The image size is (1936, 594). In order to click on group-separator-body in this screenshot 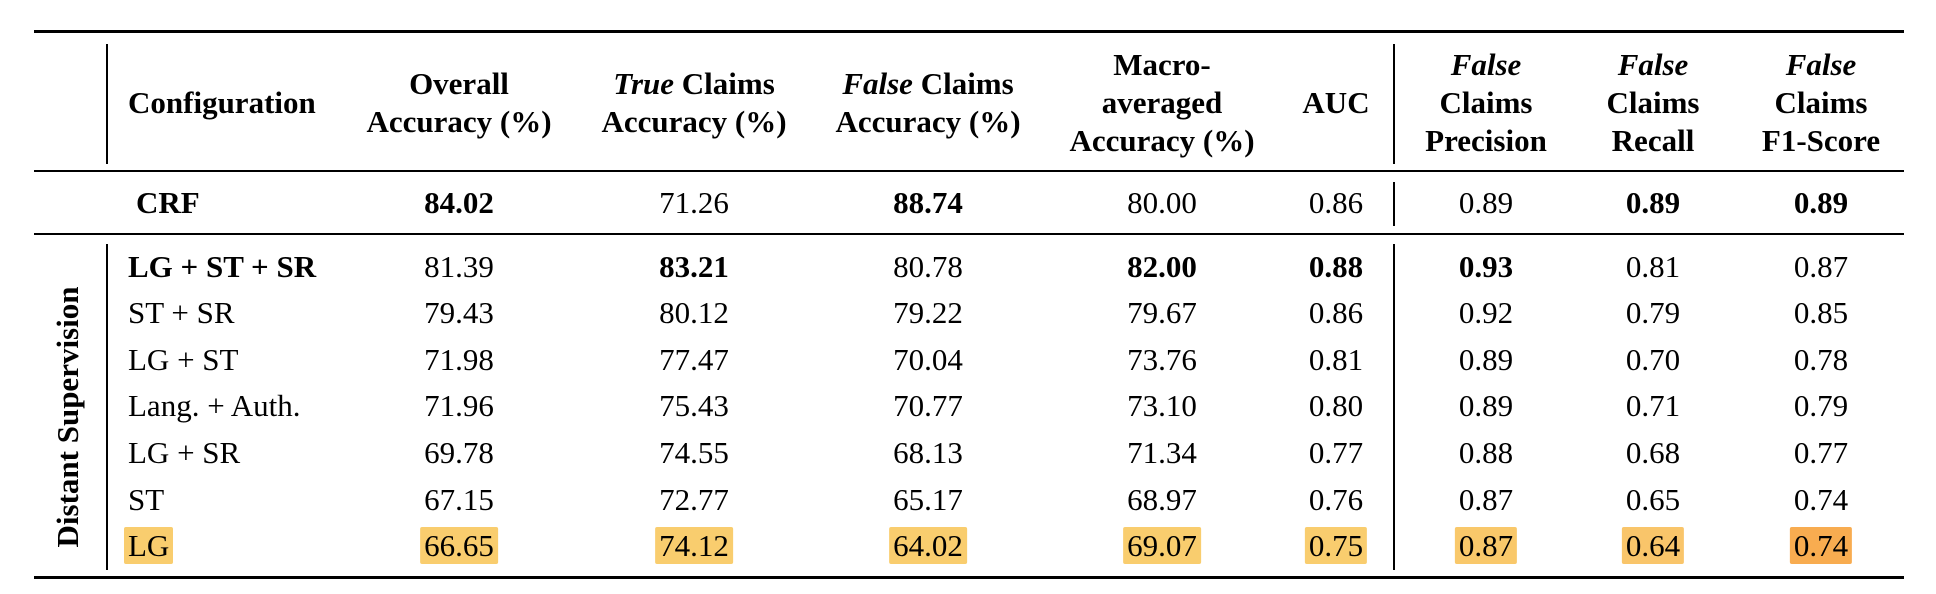, I will do `click(107, 407)`.